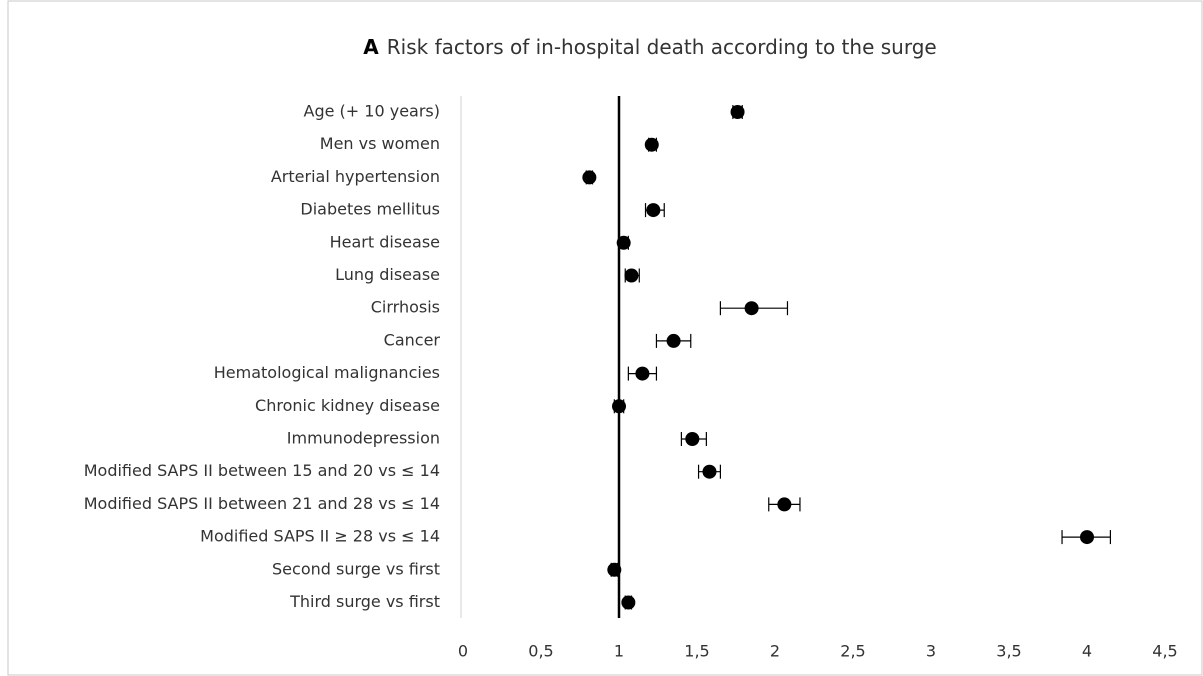 The height and width of the screenshot is (676, 1203). Describe the element at coordinates (320, 536) in the screenshot. I see `y-tick-label: Modified SAPS II ≥ 28 vs ≤ 14` at that location.